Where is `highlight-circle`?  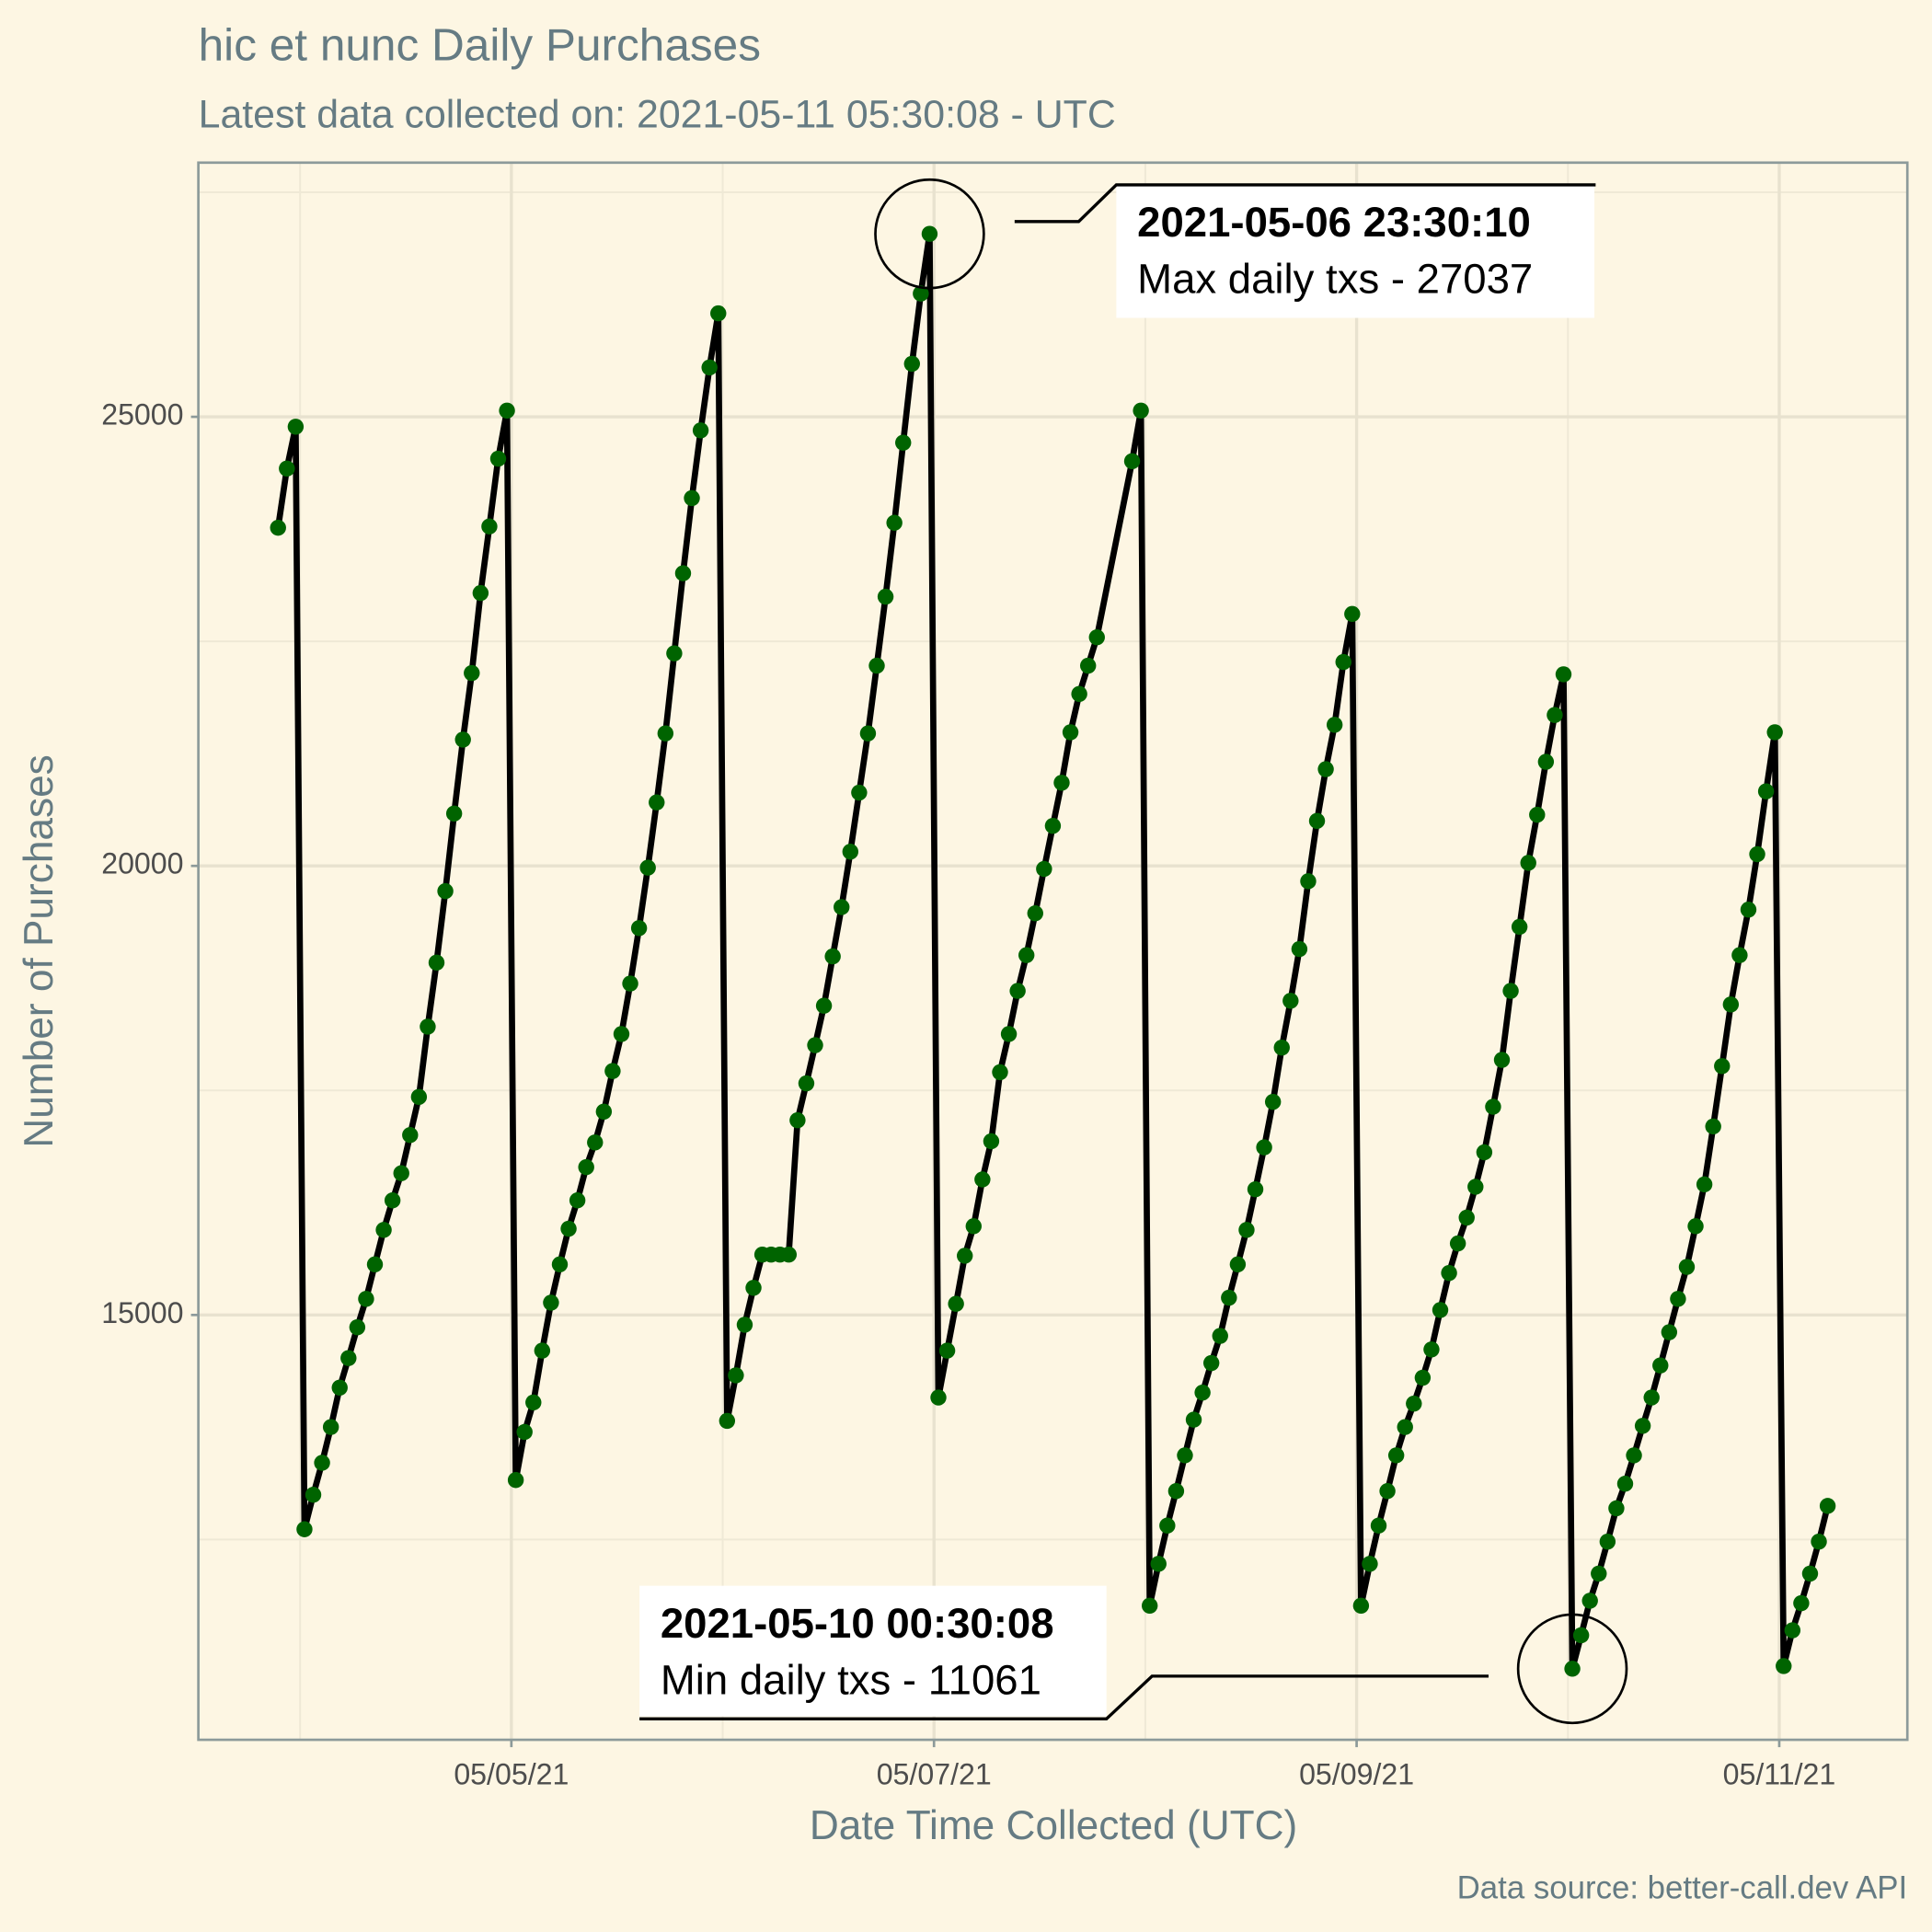
highlight-circle is located at coordinates (1572, 1669).